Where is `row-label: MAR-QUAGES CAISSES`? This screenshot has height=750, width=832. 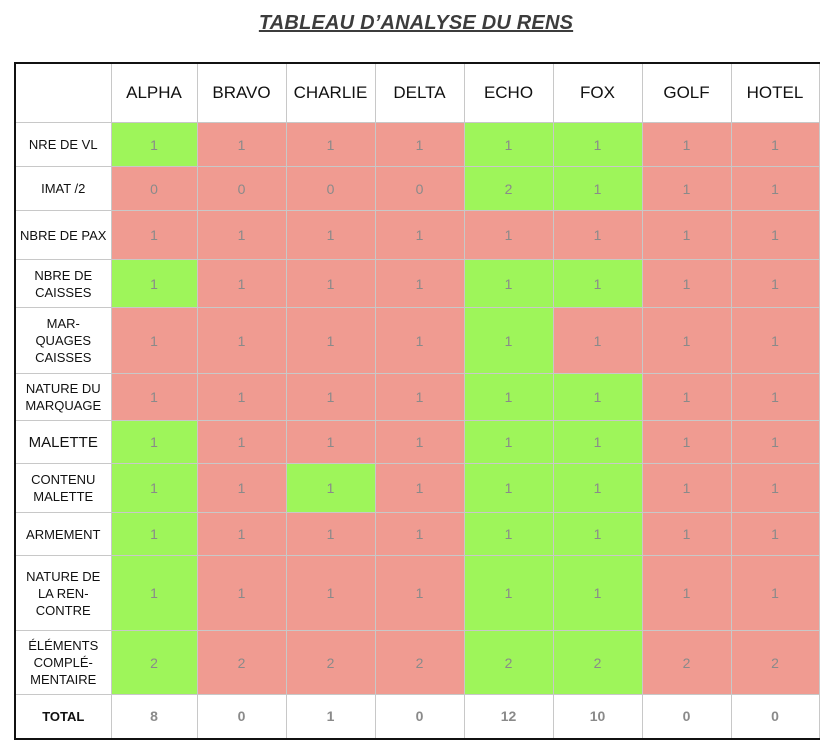 row-label: MAR-QUAGES CAISSES is located at coordinates (63, 340).